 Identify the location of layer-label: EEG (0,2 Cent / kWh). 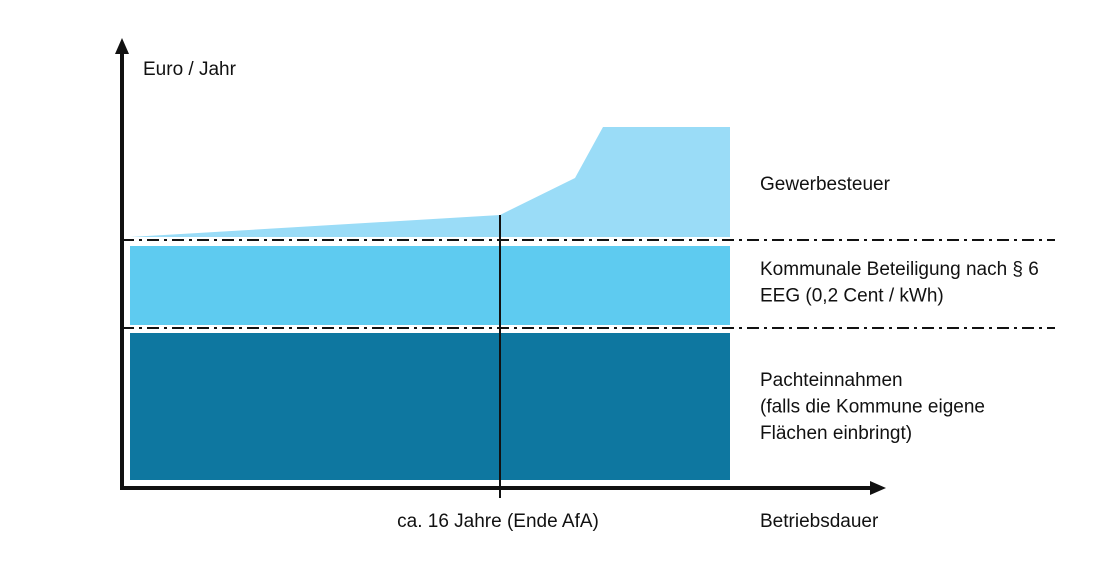
(852, 296).